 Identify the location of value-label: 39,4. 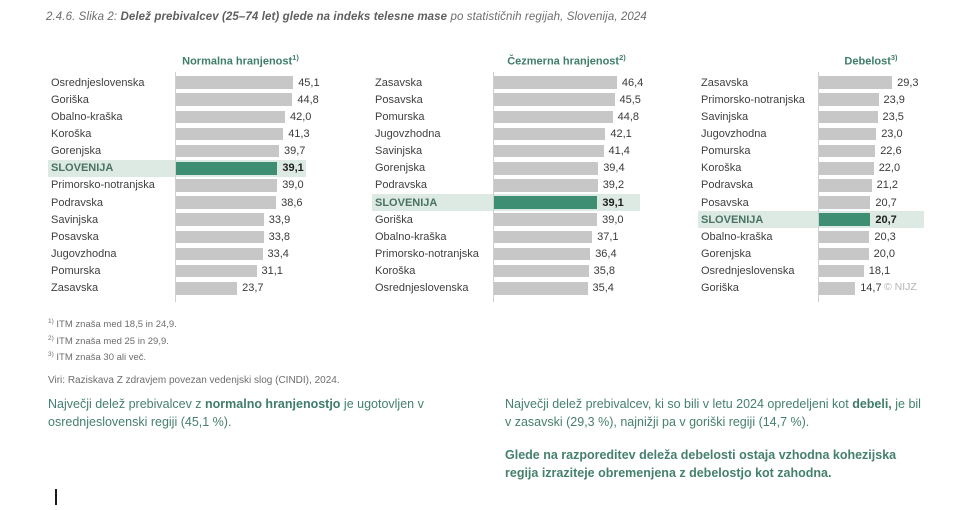
(614, 168).